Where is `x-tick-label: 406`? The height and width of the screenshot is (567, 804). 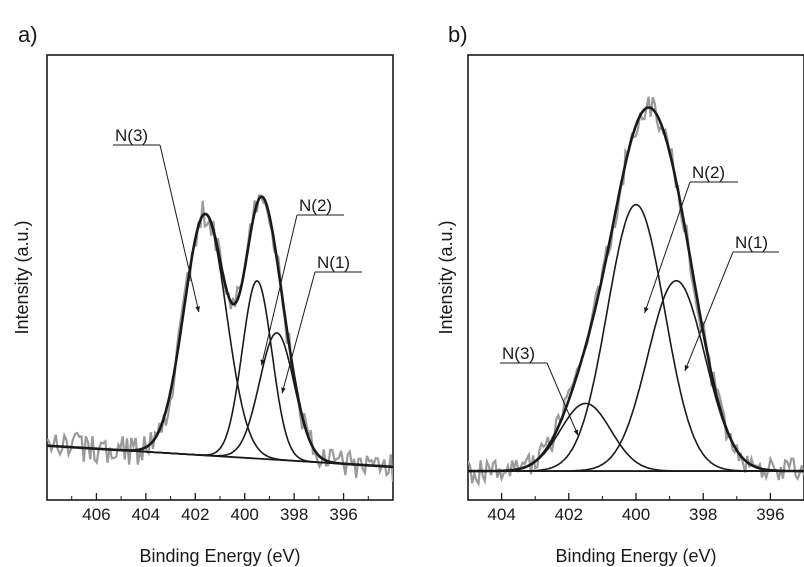
x-tick-label: 406 is located at coordinates (96, 514).